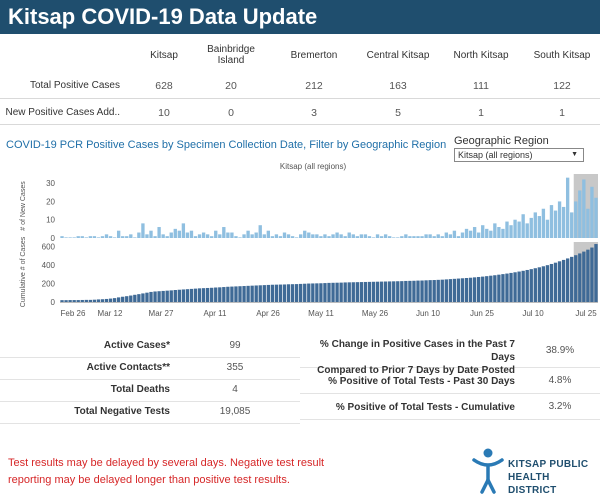 This screenshot has height=500, width=600. What do you see at coordinates (481, 86) in the screenshot?
I see `summary-cell: 111` at bounding box center [481, 86].